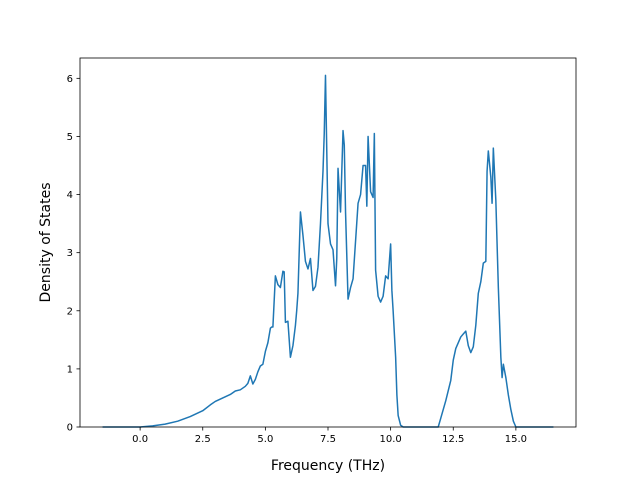 This screenshot has height=480, width=640. What do you see at coordinates (516, 439) in the screenshot?
I see `x-tick-label: 15.0` at bounding box center [516, 439].